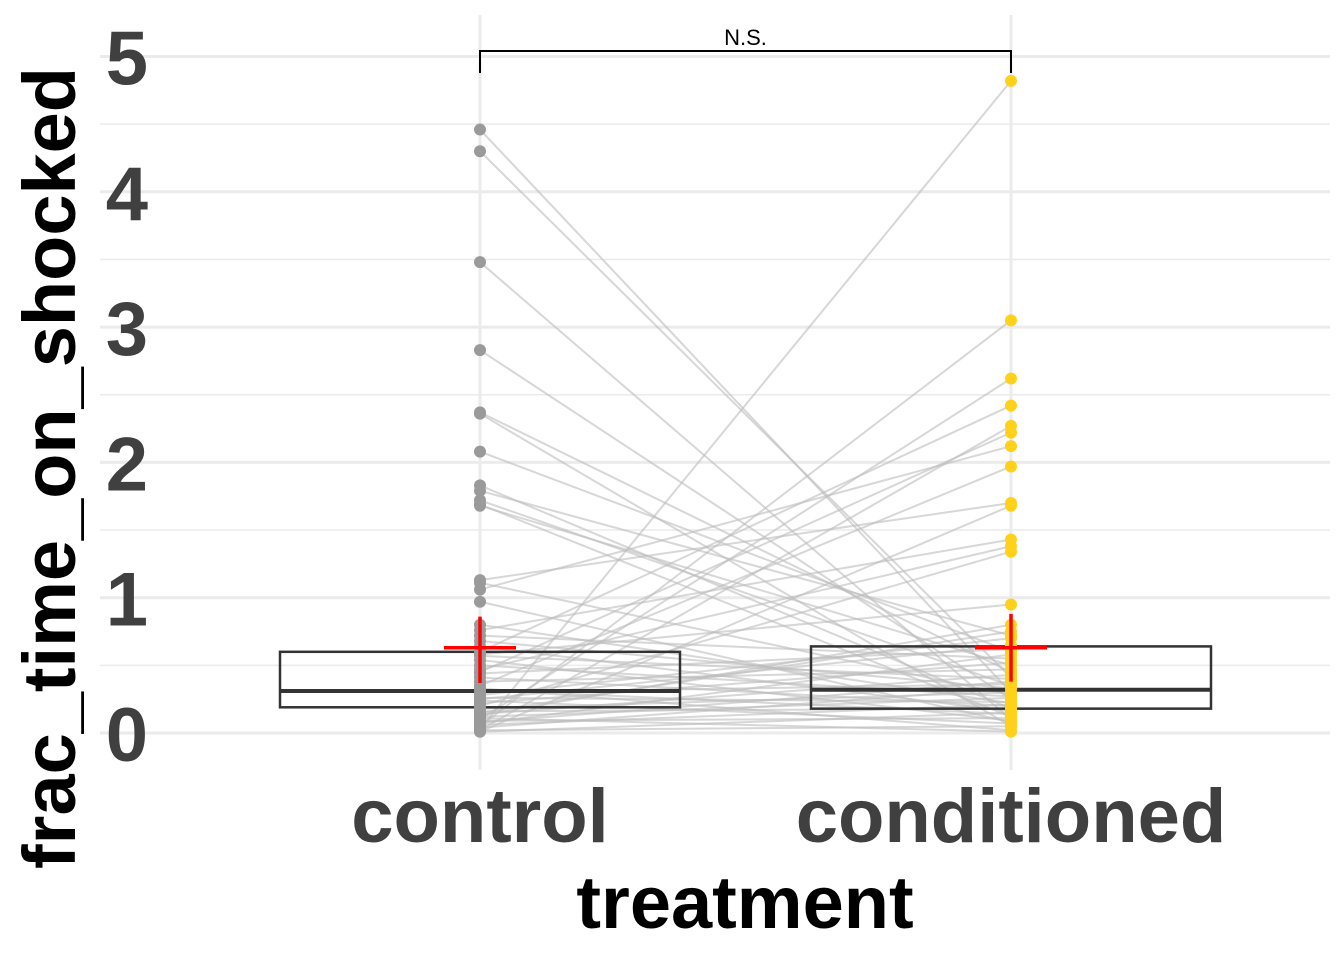  I want to click on x-tick-label-control: control, so click(480, 816).